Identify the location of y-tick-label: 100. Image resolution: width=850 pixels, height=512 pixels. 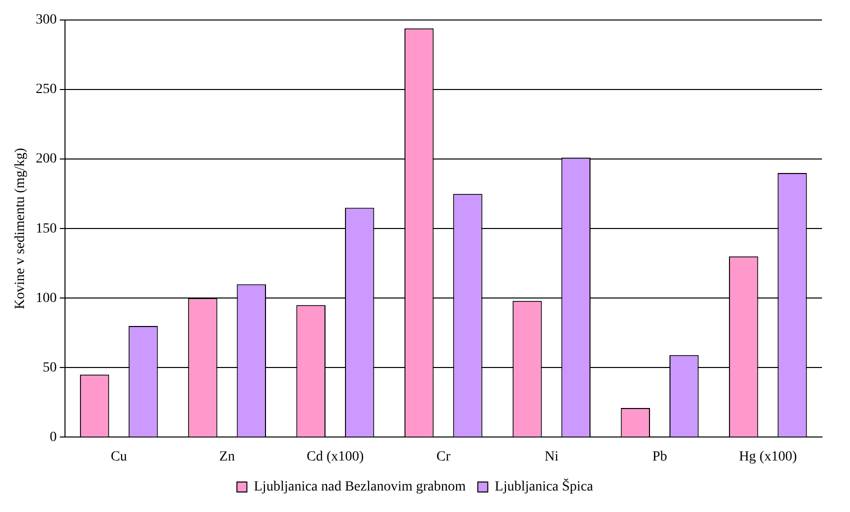
(46, 298).